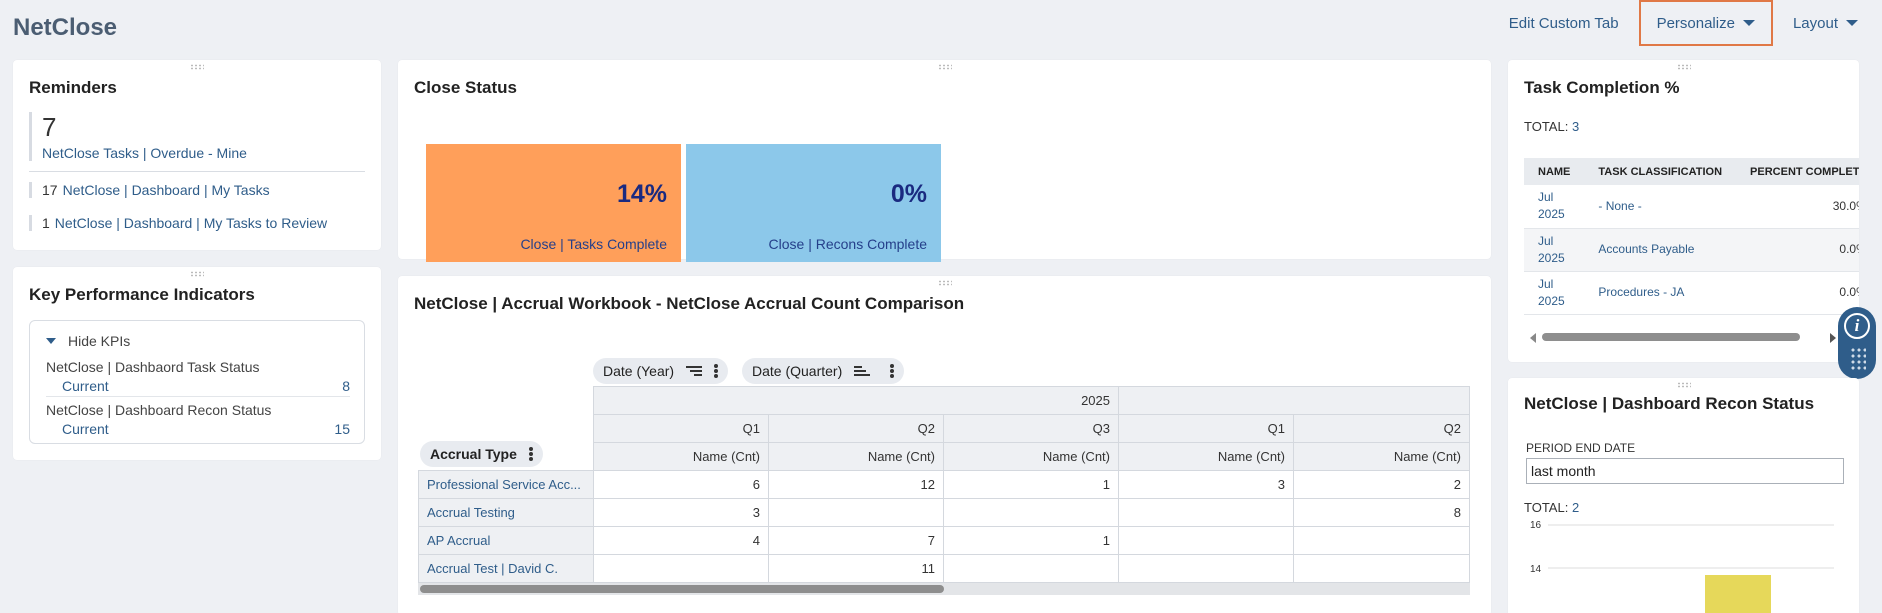 The height and width of the screenshot is (613, 1882). What do you see at coordinates (465, 87) in the screenshot?
I see `close-status-title: Close Status` at bounding box center [465, 87].